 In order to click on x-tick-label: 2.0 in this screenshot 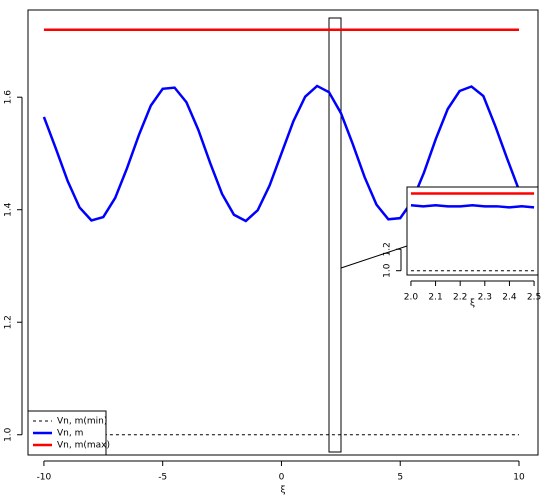, I will do `click(411, 298)`.